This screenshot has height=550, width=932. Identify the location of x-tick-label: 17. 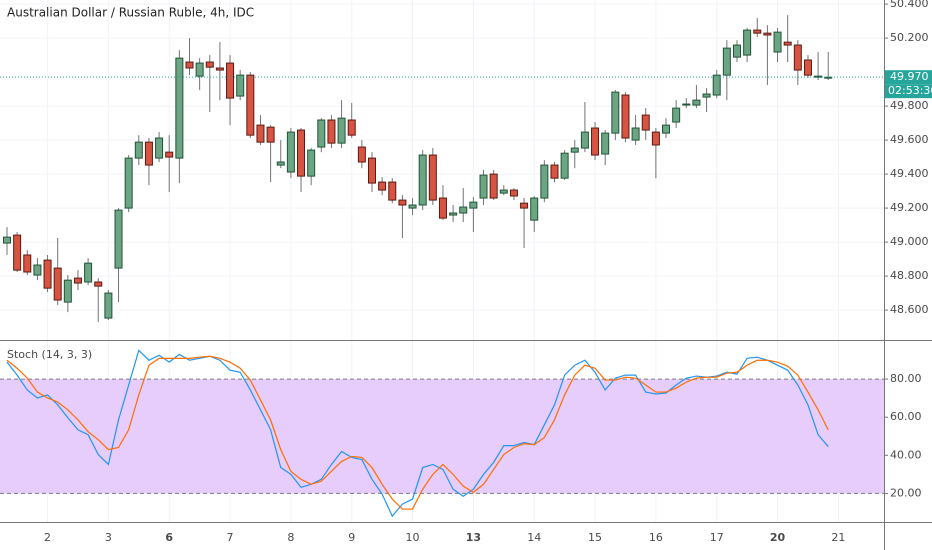
(717, 537).